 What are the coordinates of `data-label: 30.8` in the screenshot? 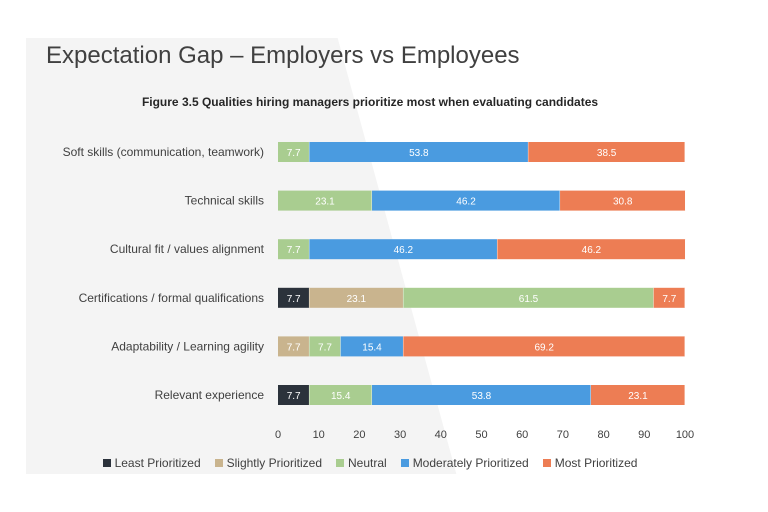 It's located at (623, 202).